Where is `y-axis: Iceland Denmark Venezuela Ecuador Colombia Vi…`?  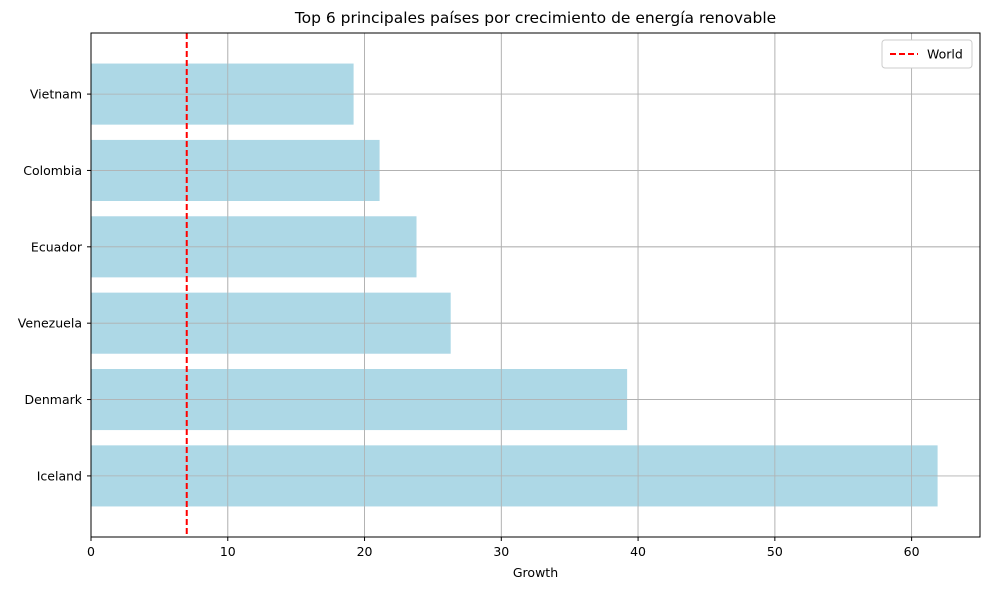
y-axis: Iceland Denmark Venezuela Ecuador Colombia Vi… is located at coordinates (54, 285).